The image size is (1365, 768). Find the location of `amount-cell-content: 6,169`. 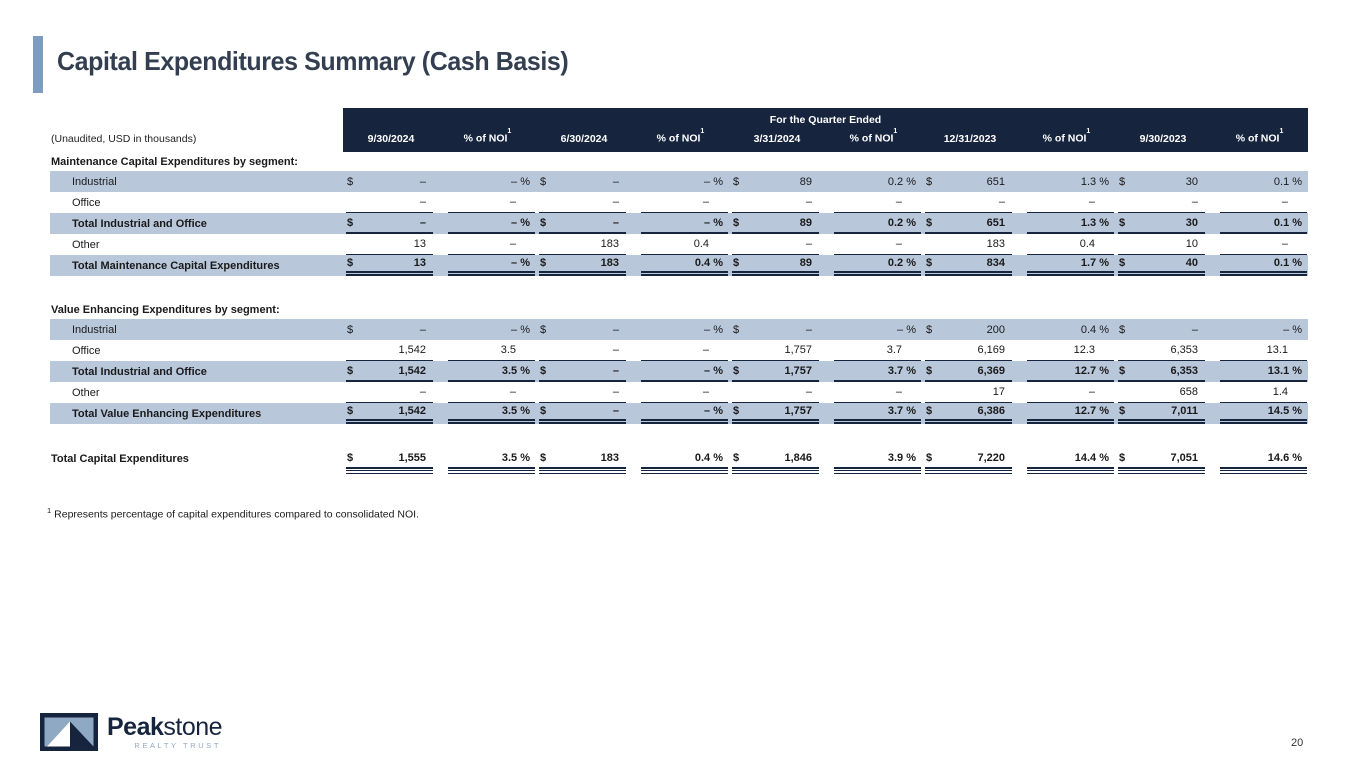

amount-cell-content: 6,169 is located at coordinates (968, 350).